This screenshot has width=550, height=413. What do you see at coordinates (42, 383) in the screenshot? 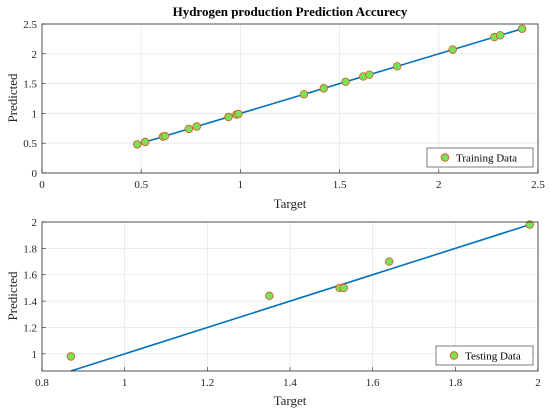
I see `x-tick-label: 0.8` at bounding box center [42, 383].